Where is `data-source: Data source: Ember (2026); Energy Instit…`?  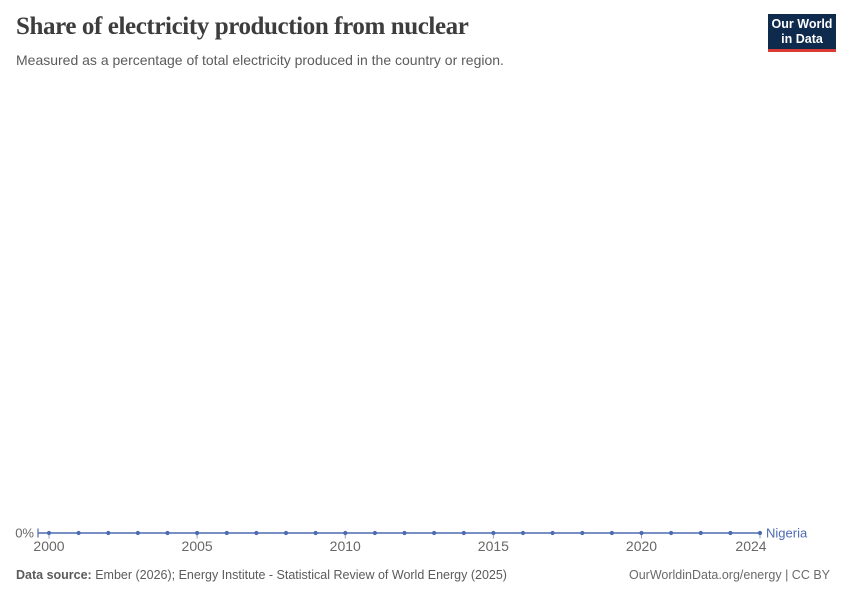
data-source: Data source: Ember (2026); Energy Instit… is located at coordinates (261, 576).